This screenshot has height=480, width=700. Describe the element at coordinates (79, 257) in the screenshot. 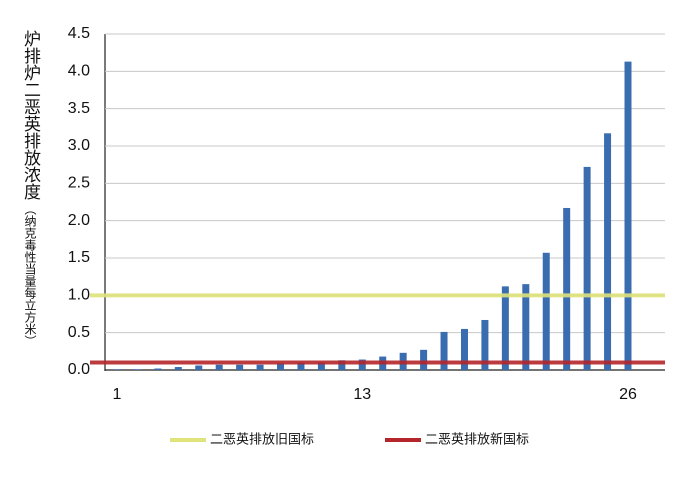

I see `y-tick-label: 1.5` at that location.